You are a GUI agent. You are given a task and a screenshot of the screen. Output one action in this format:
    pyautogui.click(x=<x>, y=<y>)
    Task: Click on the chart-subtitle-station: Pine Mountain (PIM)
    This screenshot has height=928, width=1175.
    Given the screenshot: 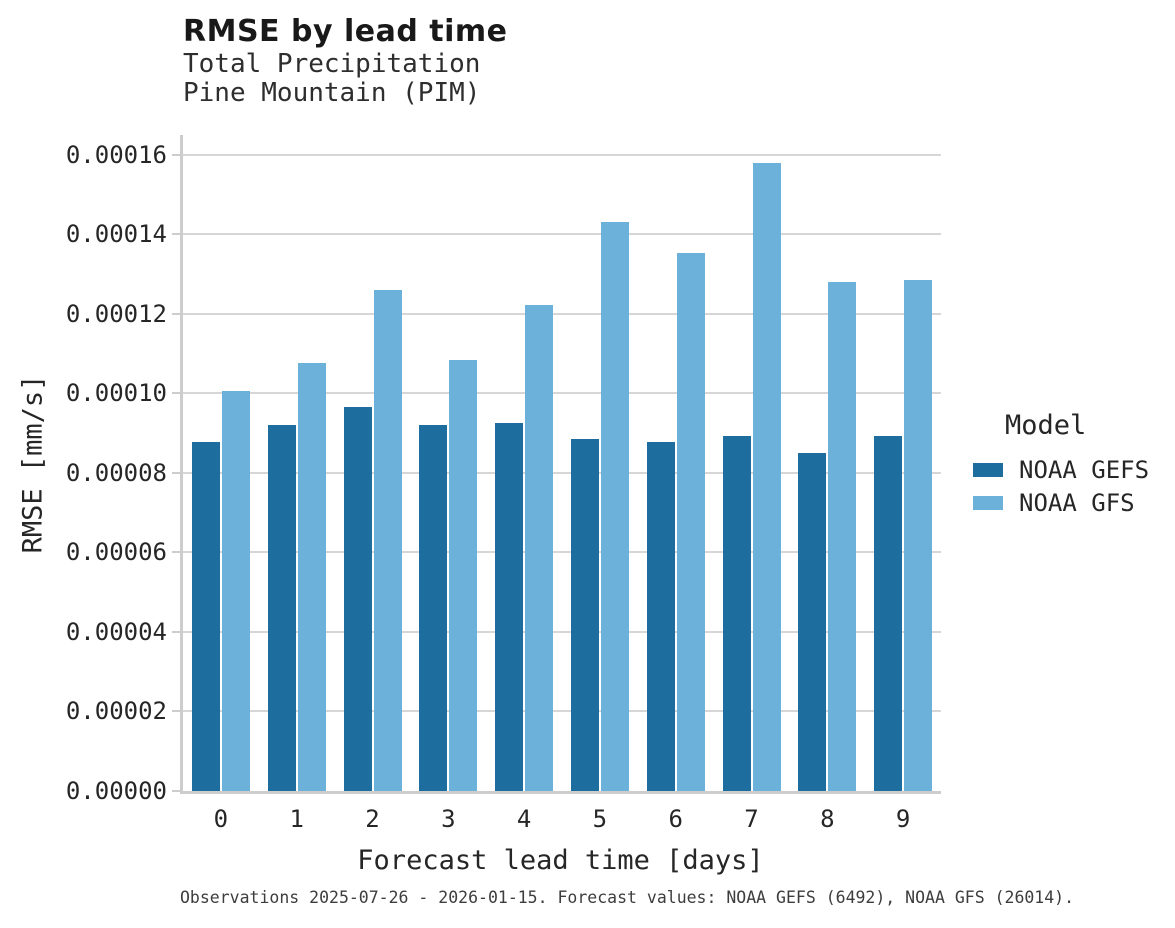 What is the action you would take?
    pyautogui.click(x=332, y=93)
    